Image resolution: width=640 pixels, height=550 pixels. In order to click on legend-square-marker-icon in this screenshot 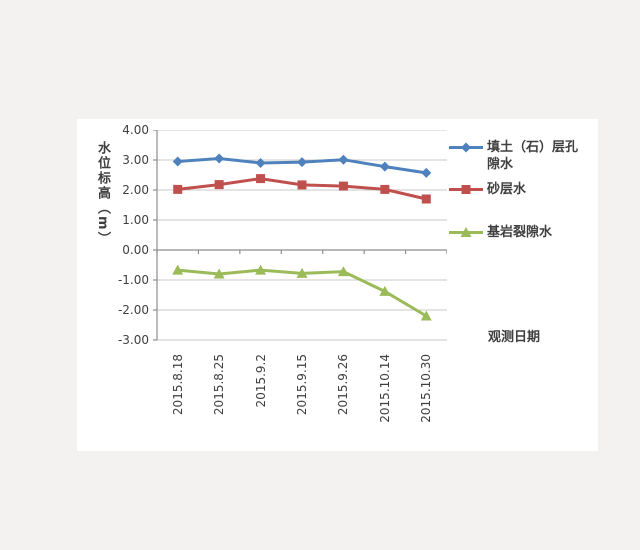, I will do `click(466, 189)`.